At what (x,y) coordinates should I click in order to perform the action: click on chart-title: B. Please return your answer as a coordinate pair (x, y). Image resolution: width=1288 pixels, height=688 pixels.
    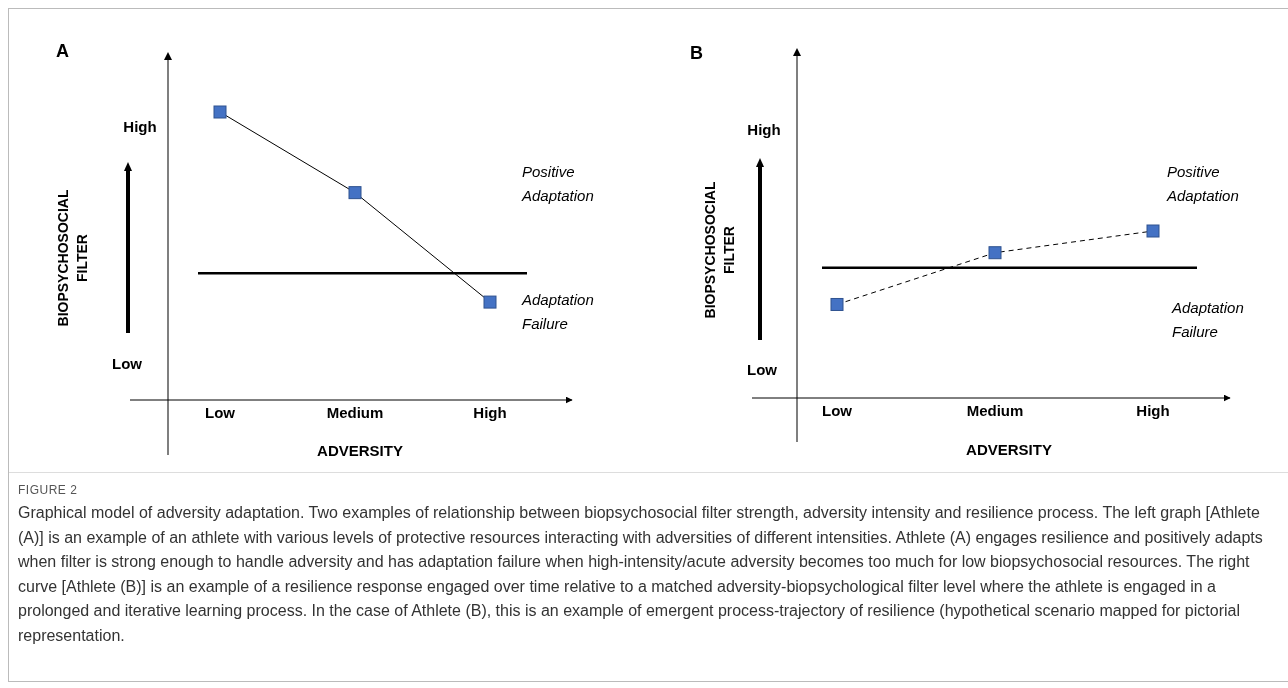
    Looking at the image, I should click on (696, 53).